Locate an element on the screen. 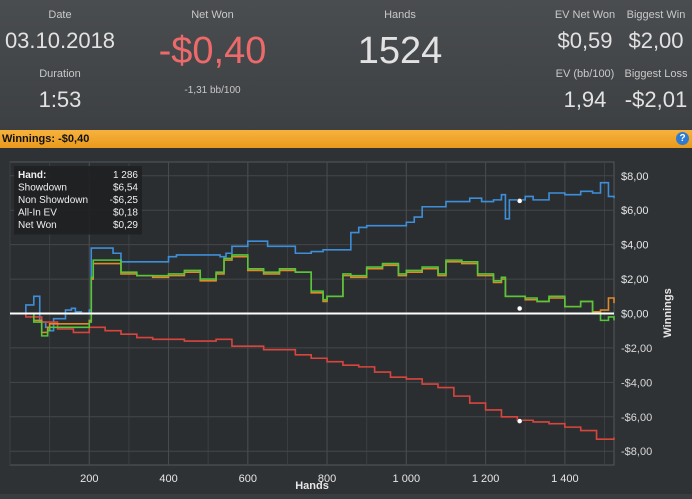 This screenshot has width=692, height=499. y-tick-label: -$8,00 is located at coordinates (636, 452).